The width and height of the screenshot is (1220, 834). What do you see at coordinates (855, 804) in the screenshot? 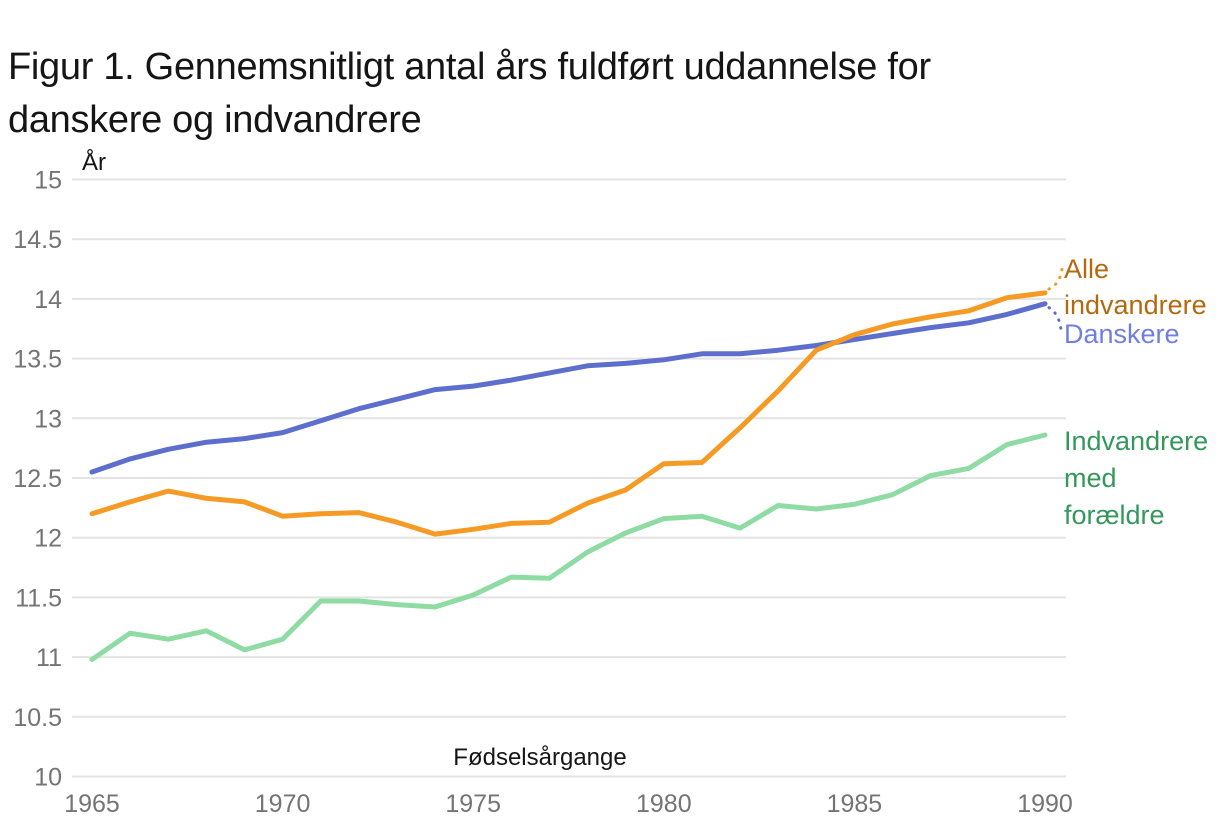
I see `x-tick-label: 1985` at bounding box center [855, 804].